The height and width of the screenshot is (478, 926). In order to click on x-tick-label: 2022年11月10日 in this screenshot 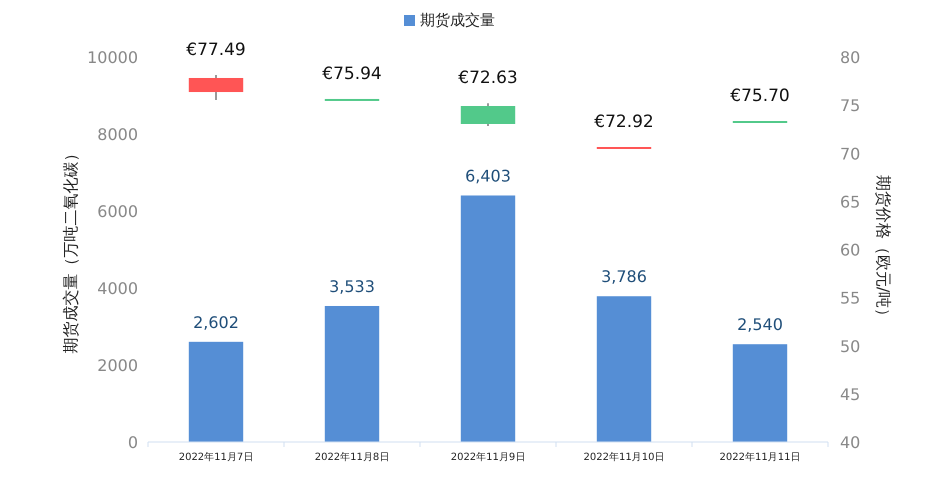, I will do `click(624, 457)`.